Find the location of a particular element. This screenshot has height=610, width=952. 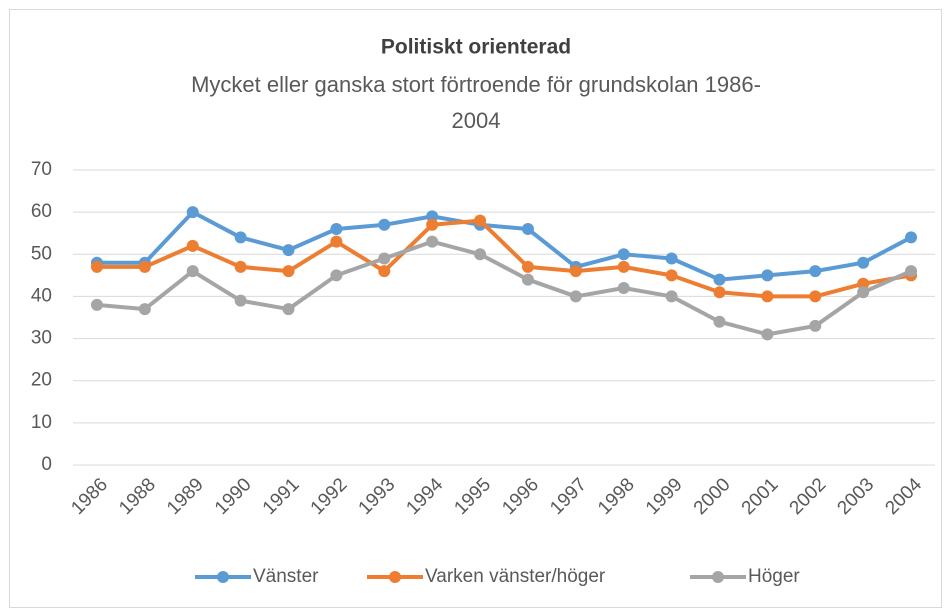

y-tick-label: 20 is located at coordinates (41, 380).